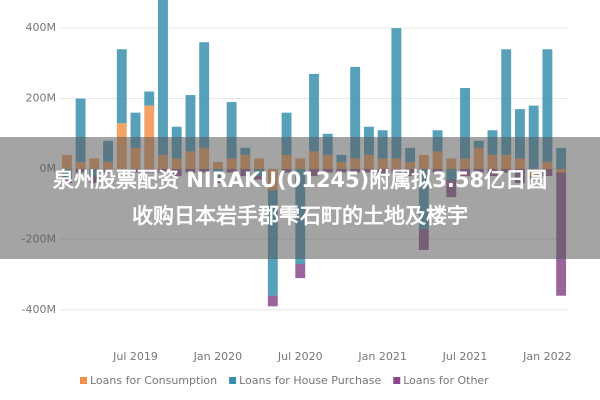 The image size is (600, 400). Describe the element at coordinates (381, 356) in the screenshot. I see `x-tick-label: Jan 2021` at that location.